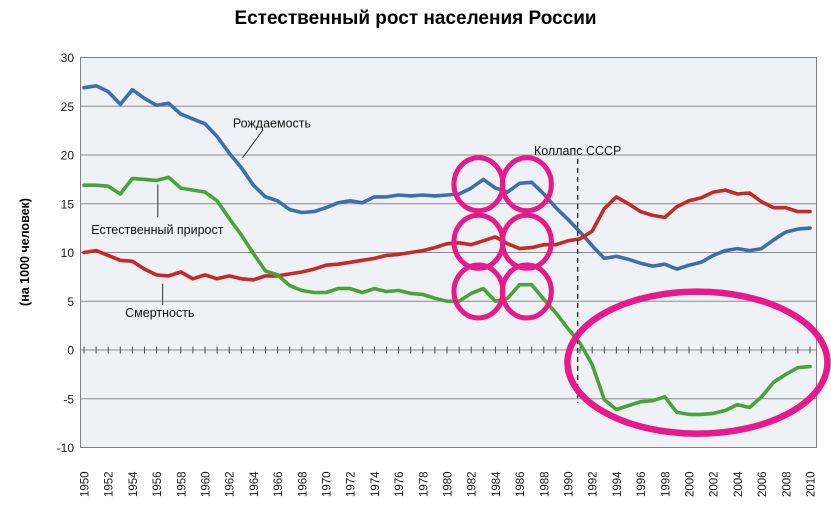  What do you see at coordinates (134, 484) in the screenshot?
I see `x-axis-tick-label: 1954` at bounding box center [134, 484].